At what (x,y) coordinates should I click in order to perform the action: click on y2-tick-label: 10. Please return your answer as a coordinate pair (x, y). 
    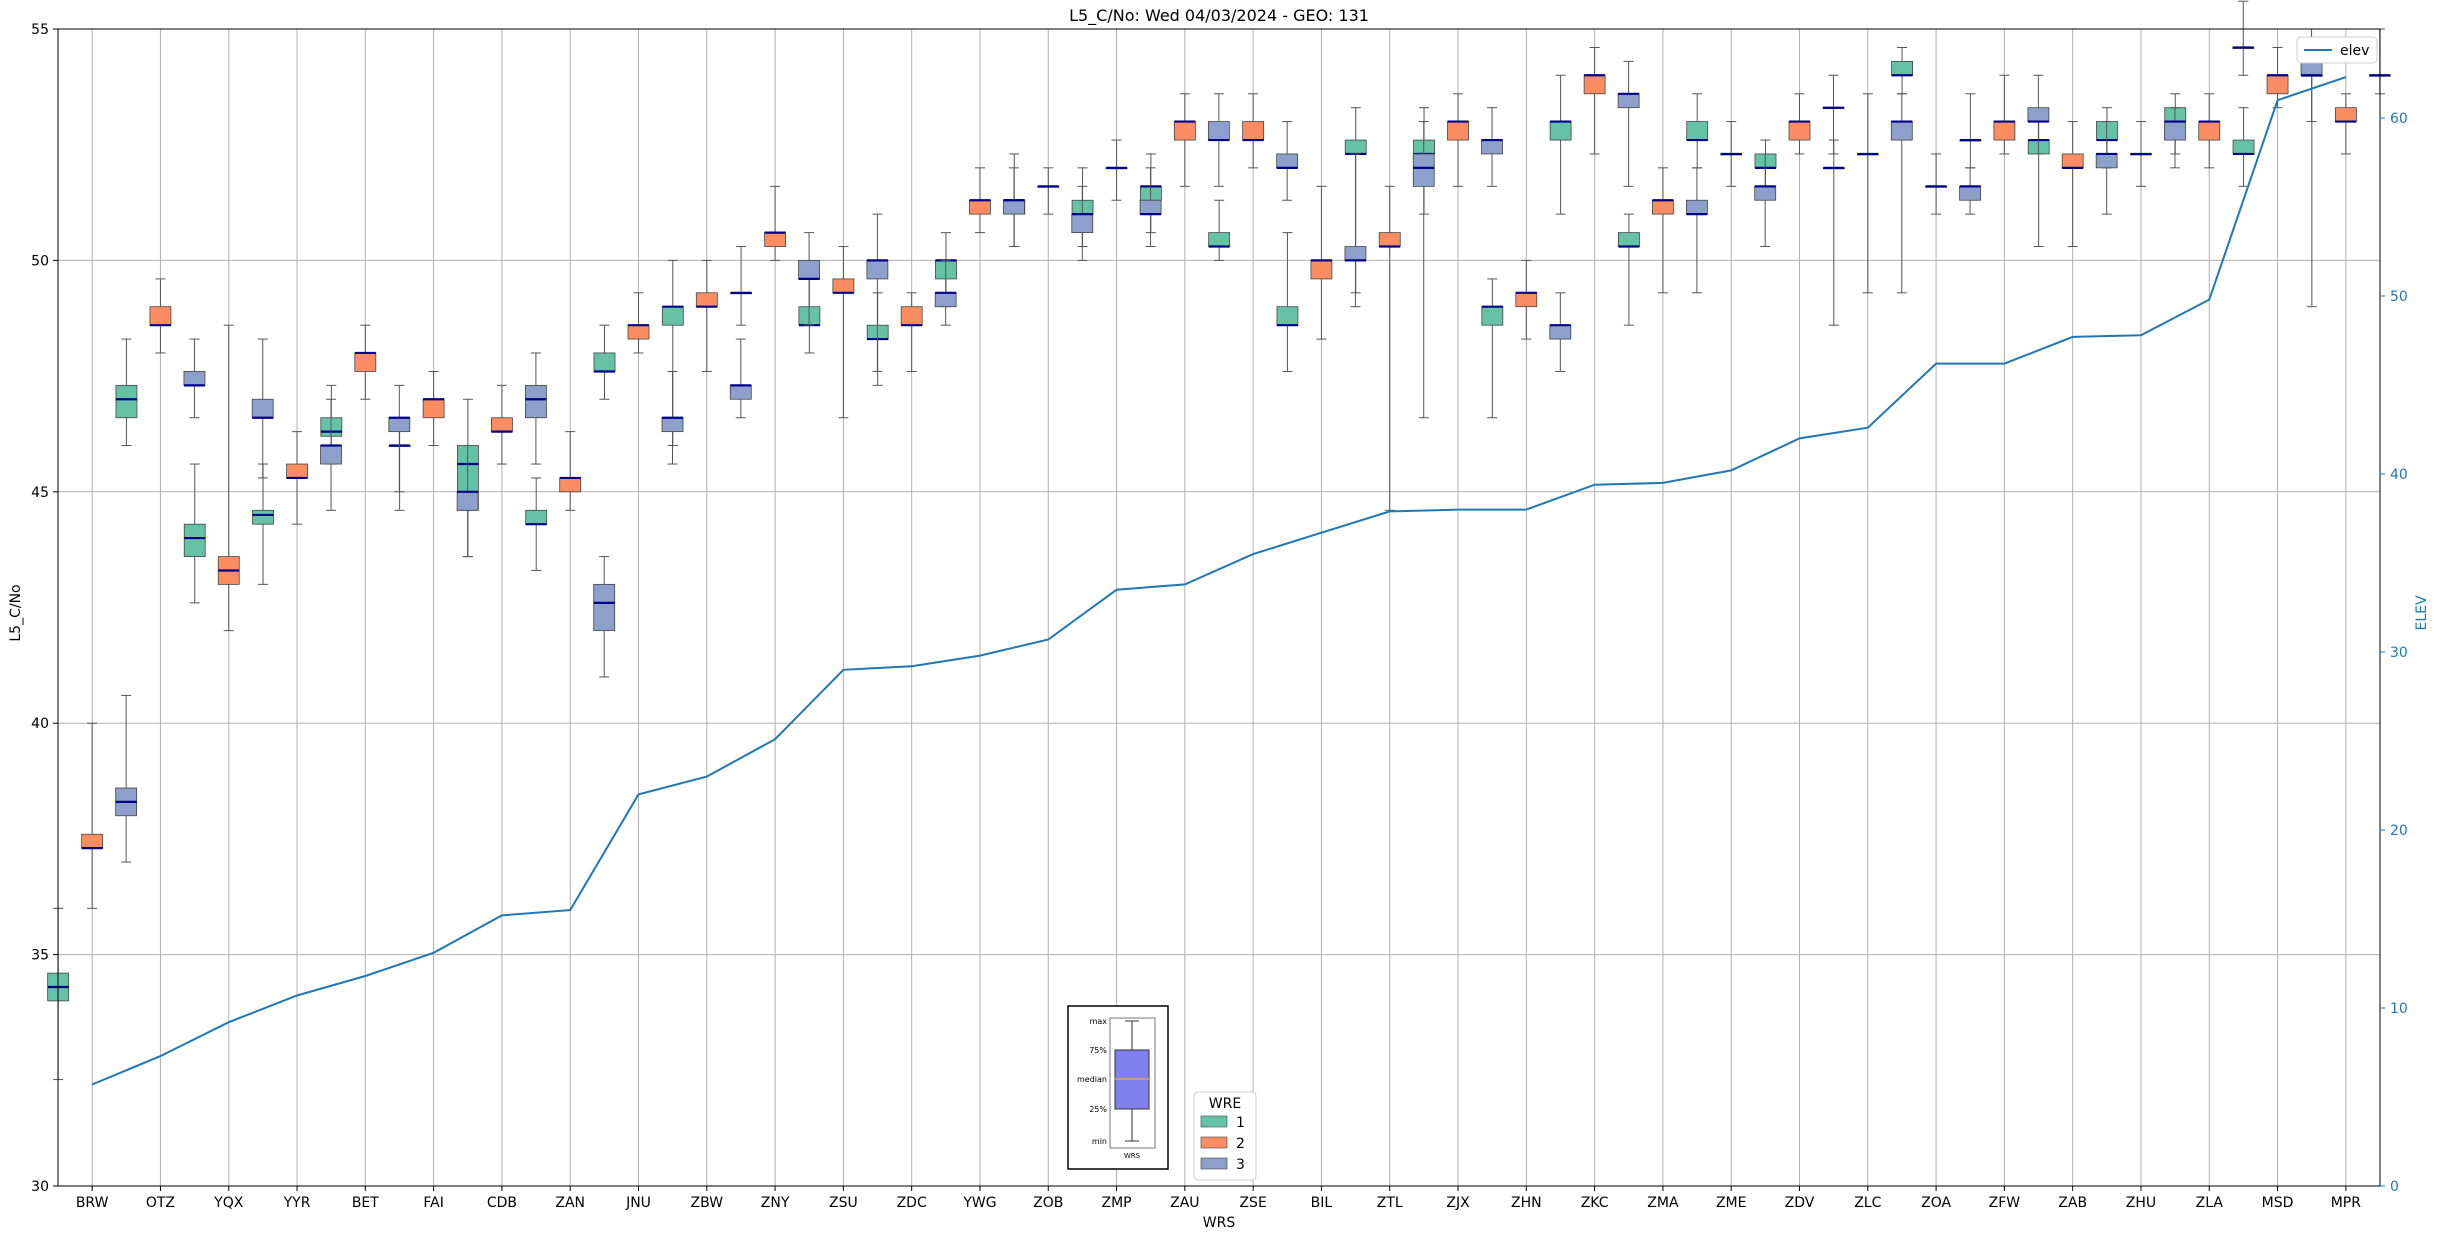
    Looking at the image, I should click on (2399, 1009).